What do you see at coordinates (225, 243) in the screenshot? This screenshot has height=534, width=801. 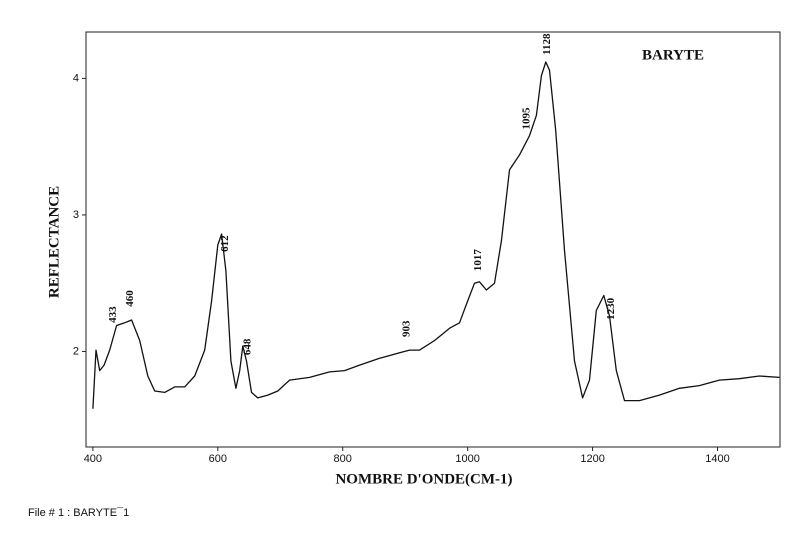 I see `peak-label: 612` at bounding box center [225, 243].